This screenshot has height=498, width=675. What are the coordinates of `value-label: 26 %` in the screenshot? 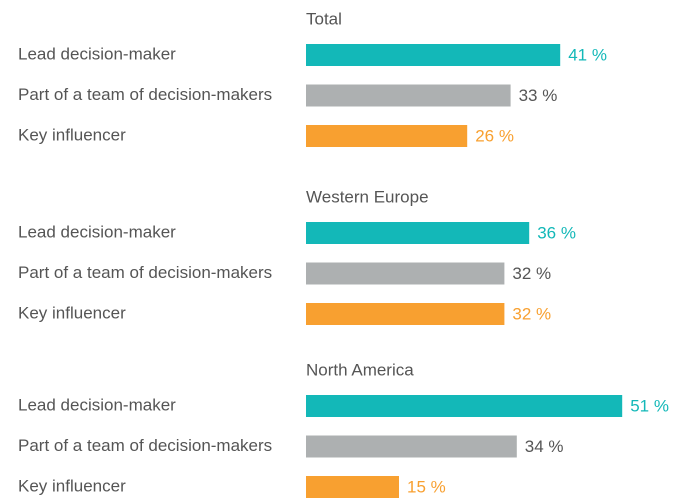 It's located at (494, 135).